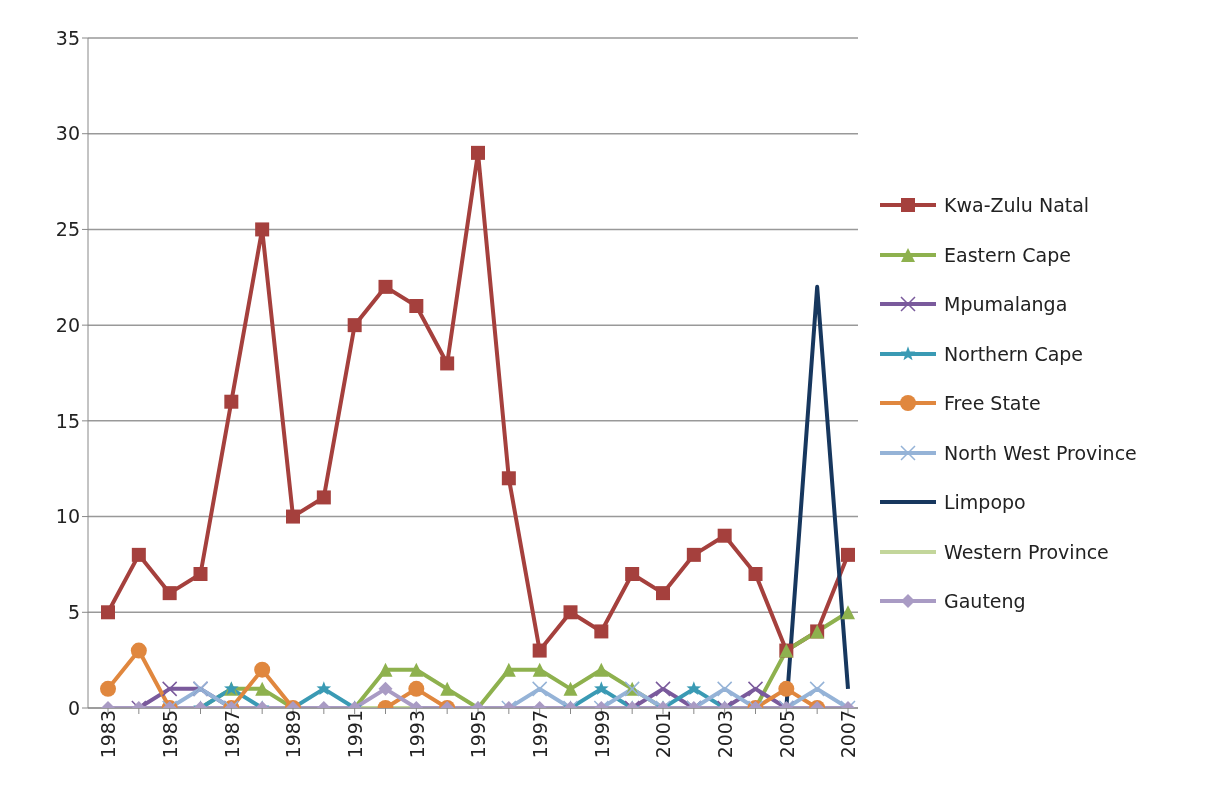  What do you see at coordinates (67, 37) in the screenshot?
I see `y-tick-label: 35` at bounding box center [67, 37].